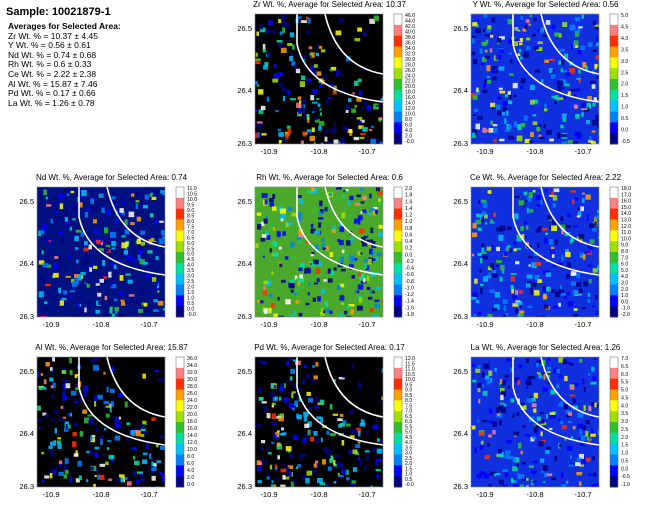 The height and width of the screenshot is (518, 657). I want to click on colorbar-tick-label: 2.5, so click(190, 282).